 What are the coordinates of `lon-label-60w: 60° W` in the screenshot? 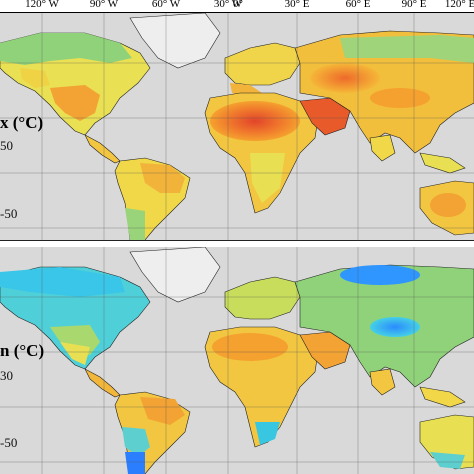 It's located at (166, 5).